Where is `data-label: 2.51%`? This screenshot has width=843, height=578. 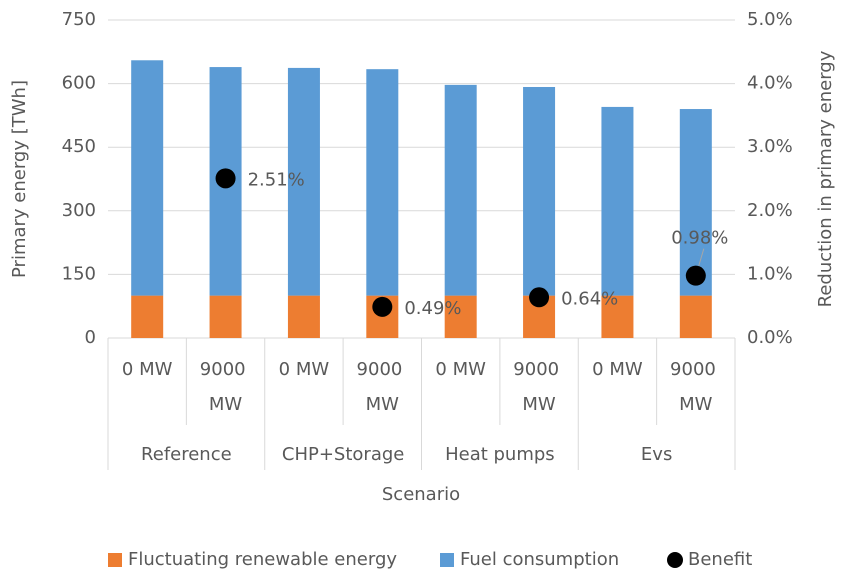
data-label: 2.51% is located at coordinates (276, 179).